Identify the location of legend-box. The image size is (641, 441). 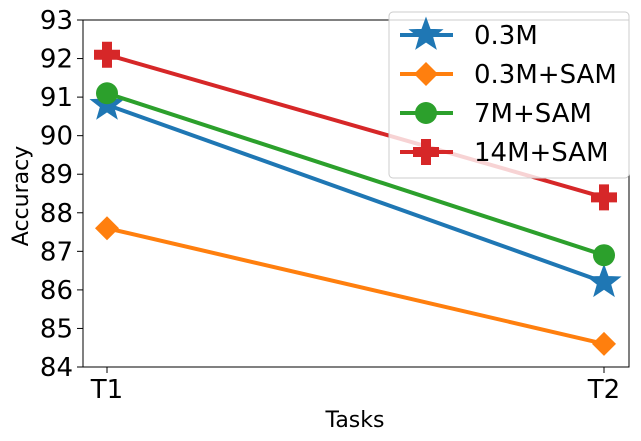
(509, 95).